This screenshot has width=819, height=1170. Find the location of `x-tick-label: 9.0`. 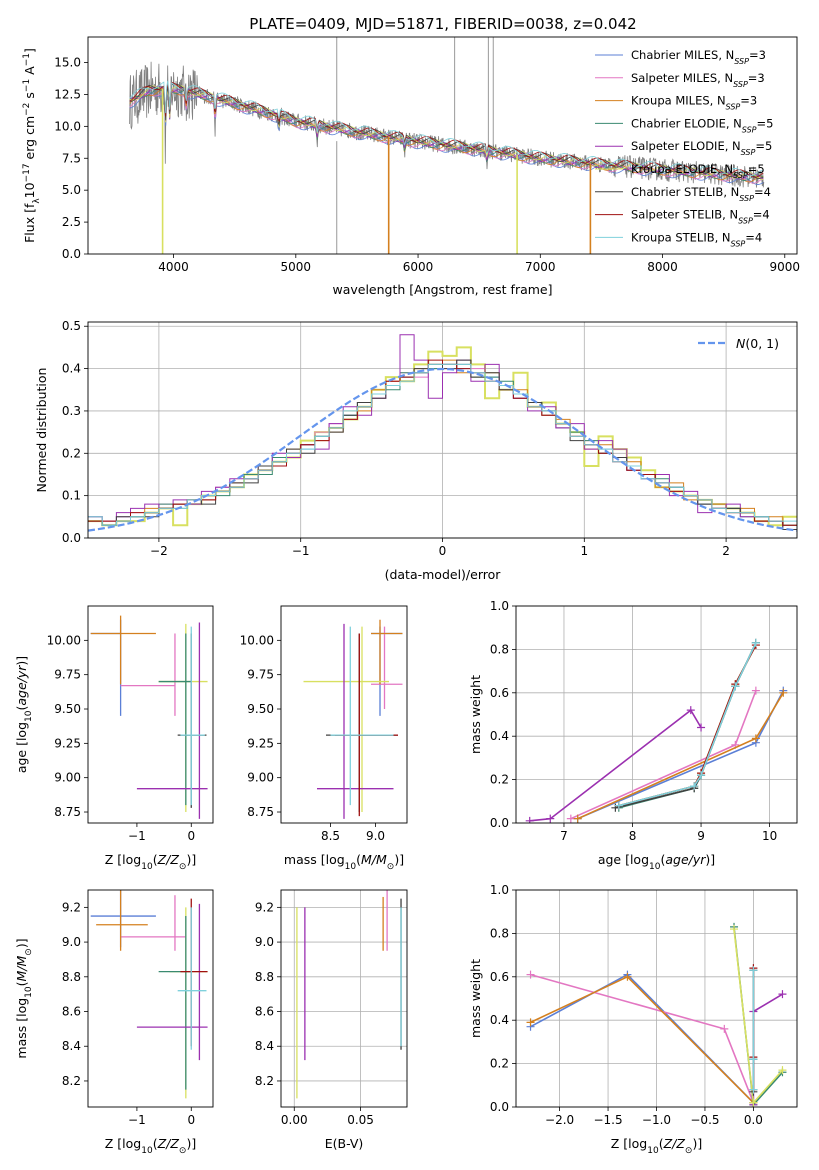

x-tick-label: 9.0 is located at coordinates (375, 836).